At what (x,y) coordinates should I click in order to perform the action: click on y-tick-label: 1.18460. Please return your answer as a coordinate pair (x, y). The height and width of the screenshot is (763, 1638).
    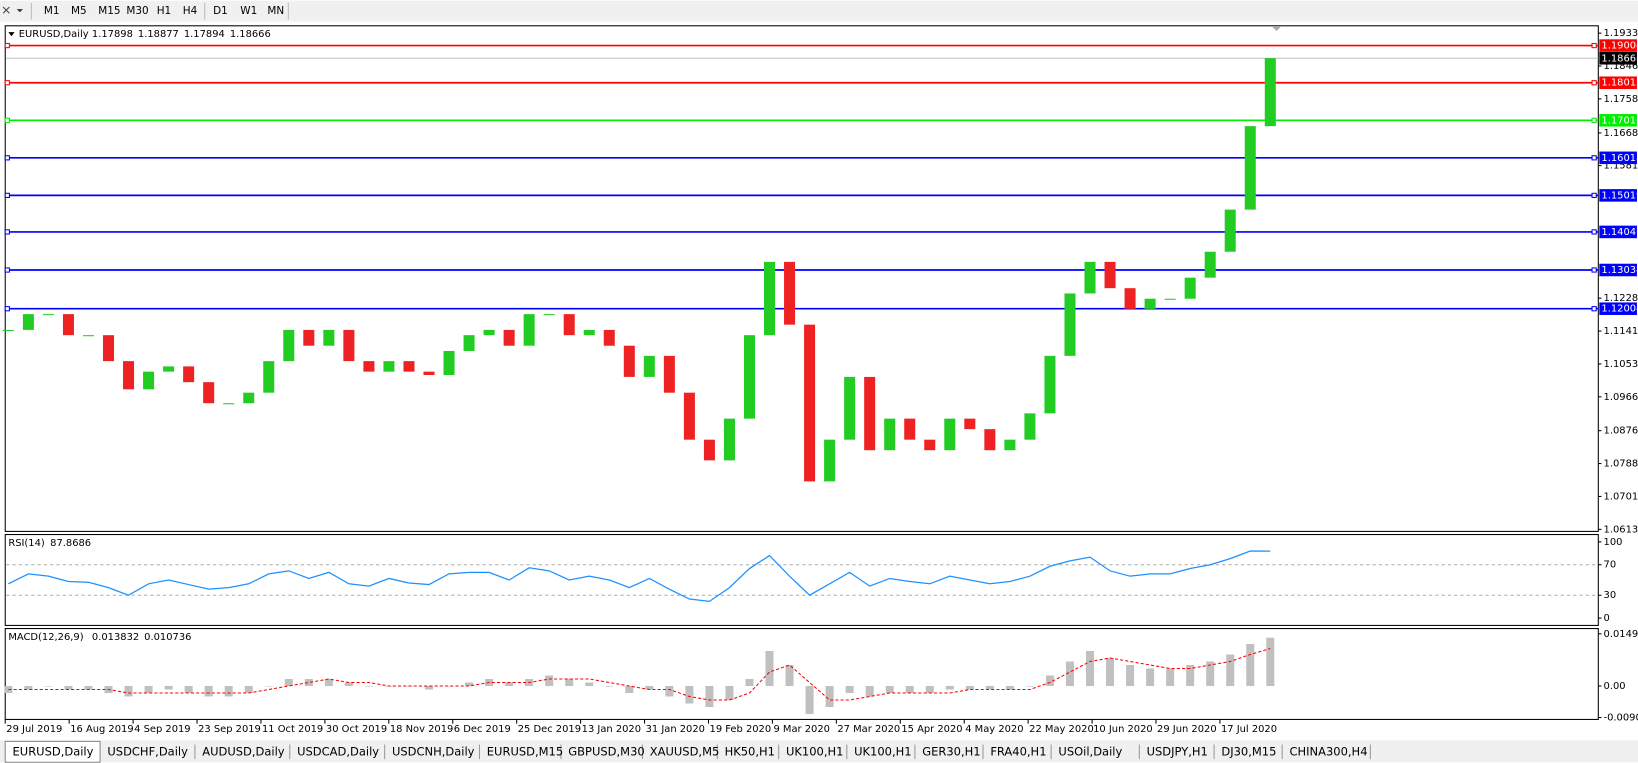
    Looking at the image, I should click on (1621, 66).